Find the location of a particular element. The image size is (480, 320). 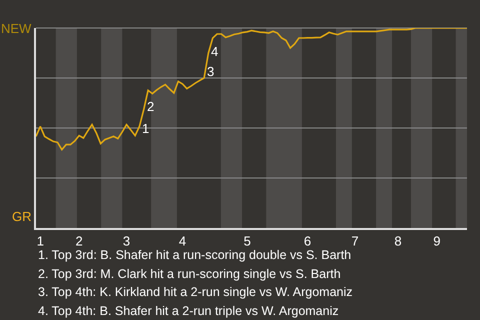

text: 3. Top 4th: K. Kirkland hit a 2-run single vs W. Argomaniz is located at coordinates (195, 292).